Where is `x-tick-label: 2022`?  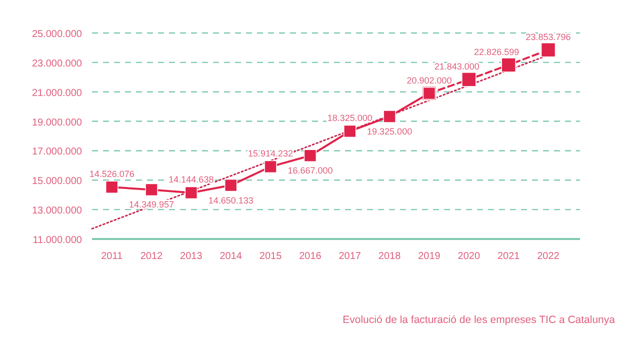 x-tick-label: 2022 is located at coordinates (548, 256).